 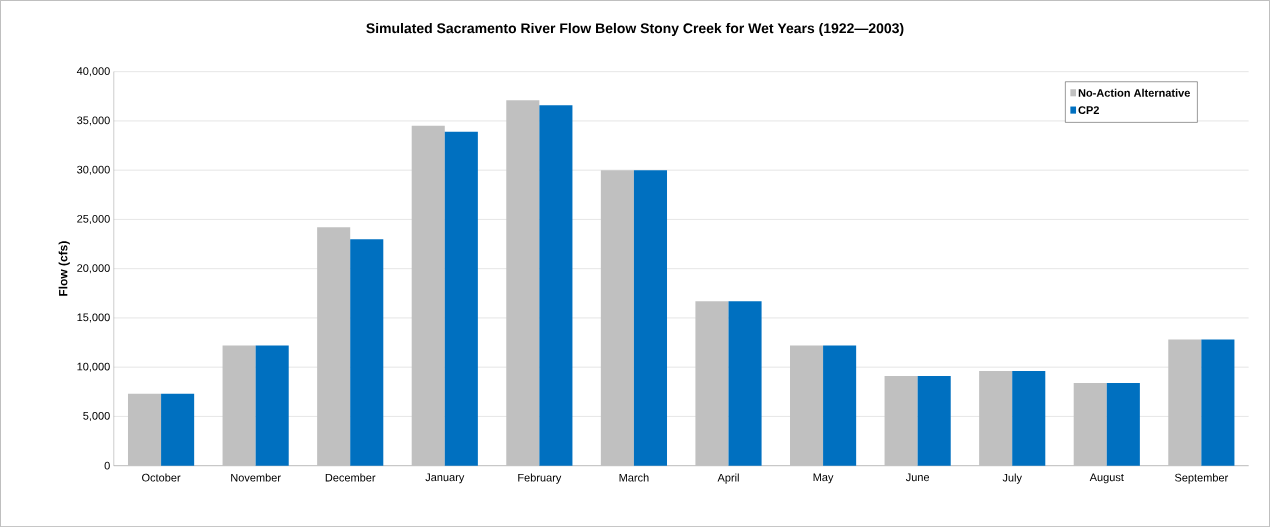 I want to click on y-tick-label: 35,000, so click(x=93, y=121).